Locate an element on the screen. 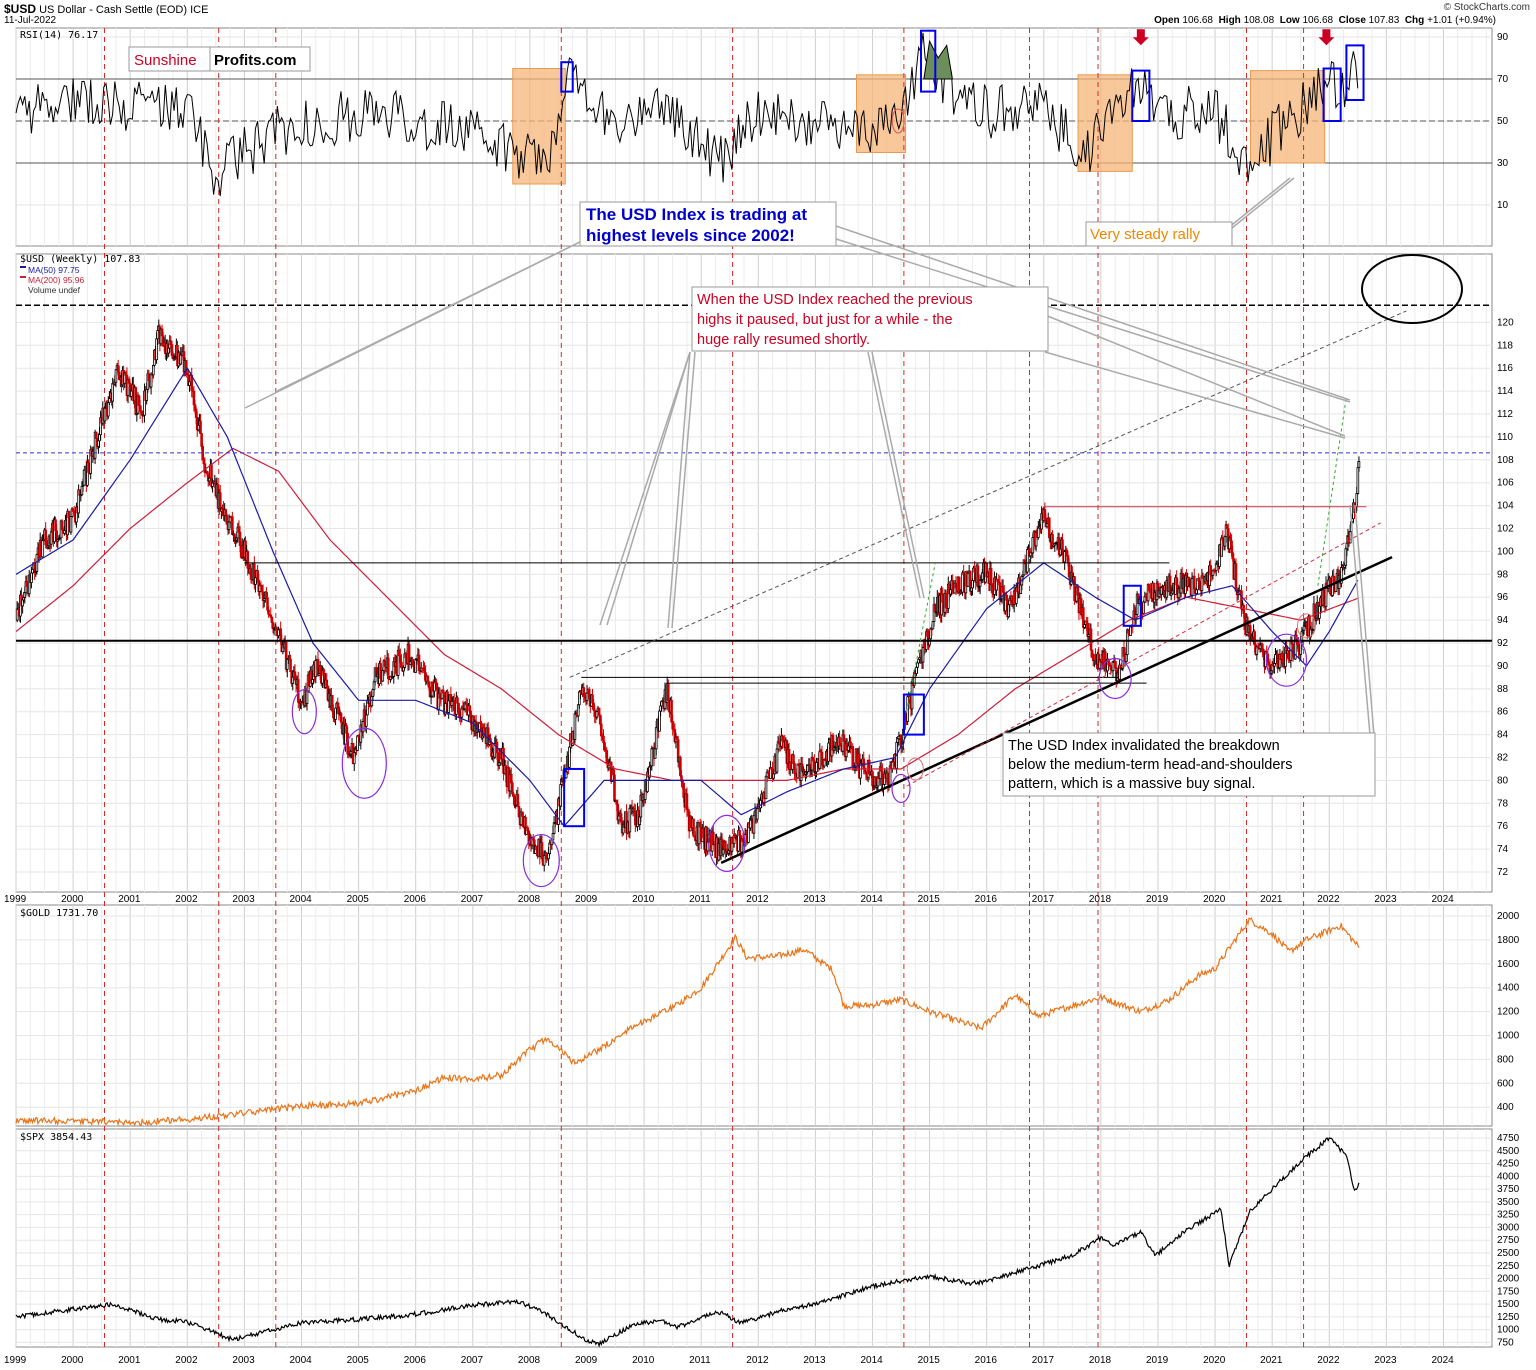 The width and height of the screenshot is (1536, 1370). usd-high-box is located at coordinates (708, 224).